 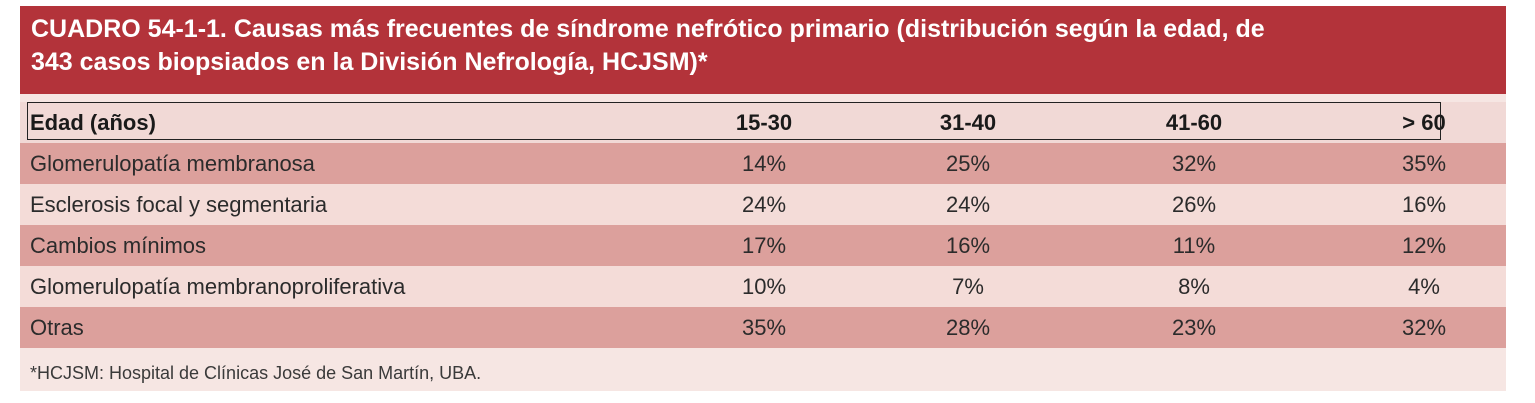 What do you see at coordinates (172, 163) in the screenshot?
I see `row-label: Glomerulopatía membranosa` at bounding box center [172, 163].